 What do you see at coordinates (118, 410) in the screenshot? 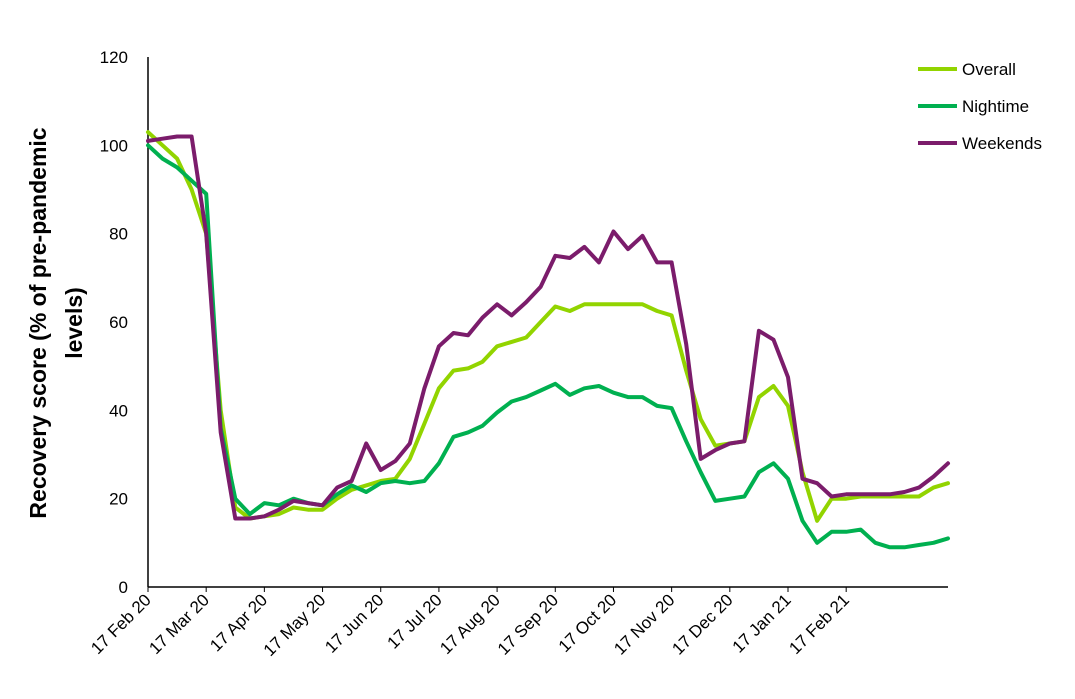
I see `y-tick-label: 40` at bounding box center [118, 410].